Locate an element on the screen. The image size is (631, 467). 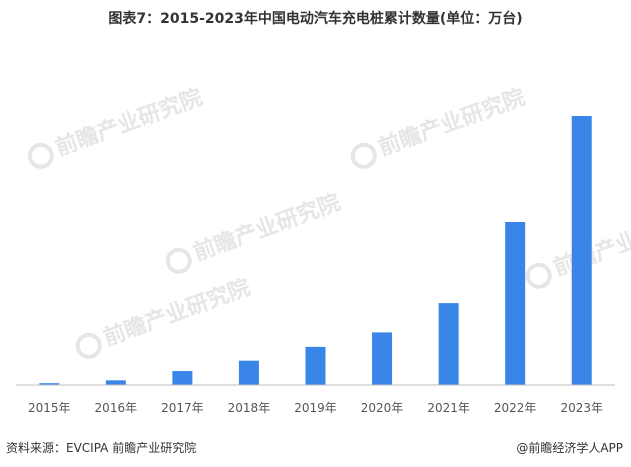
x-tick-label-2: 2017年 is located at coordinates (182, 408).